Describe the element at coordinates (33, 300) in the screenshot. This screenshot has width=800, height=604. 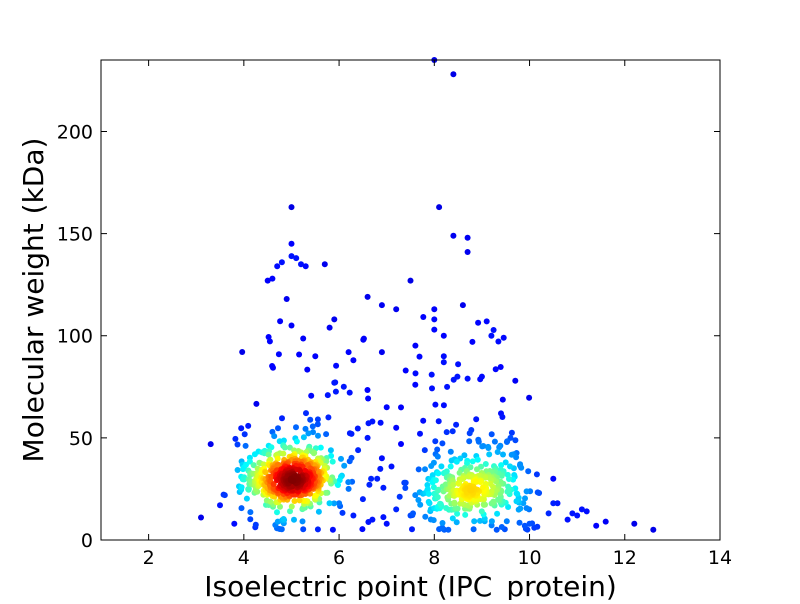
I see `y-axis-label: Molecular weight (kDa)` at that location.